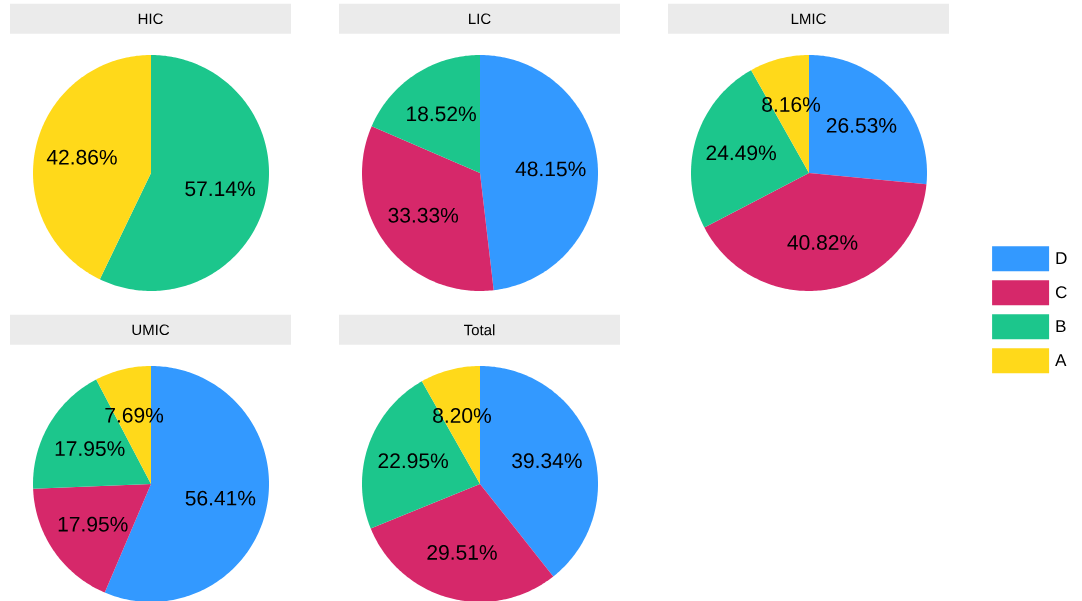  Describe the element at coordinates (479, 330) in the screenshot. I see `chart-title: Total` at that location.